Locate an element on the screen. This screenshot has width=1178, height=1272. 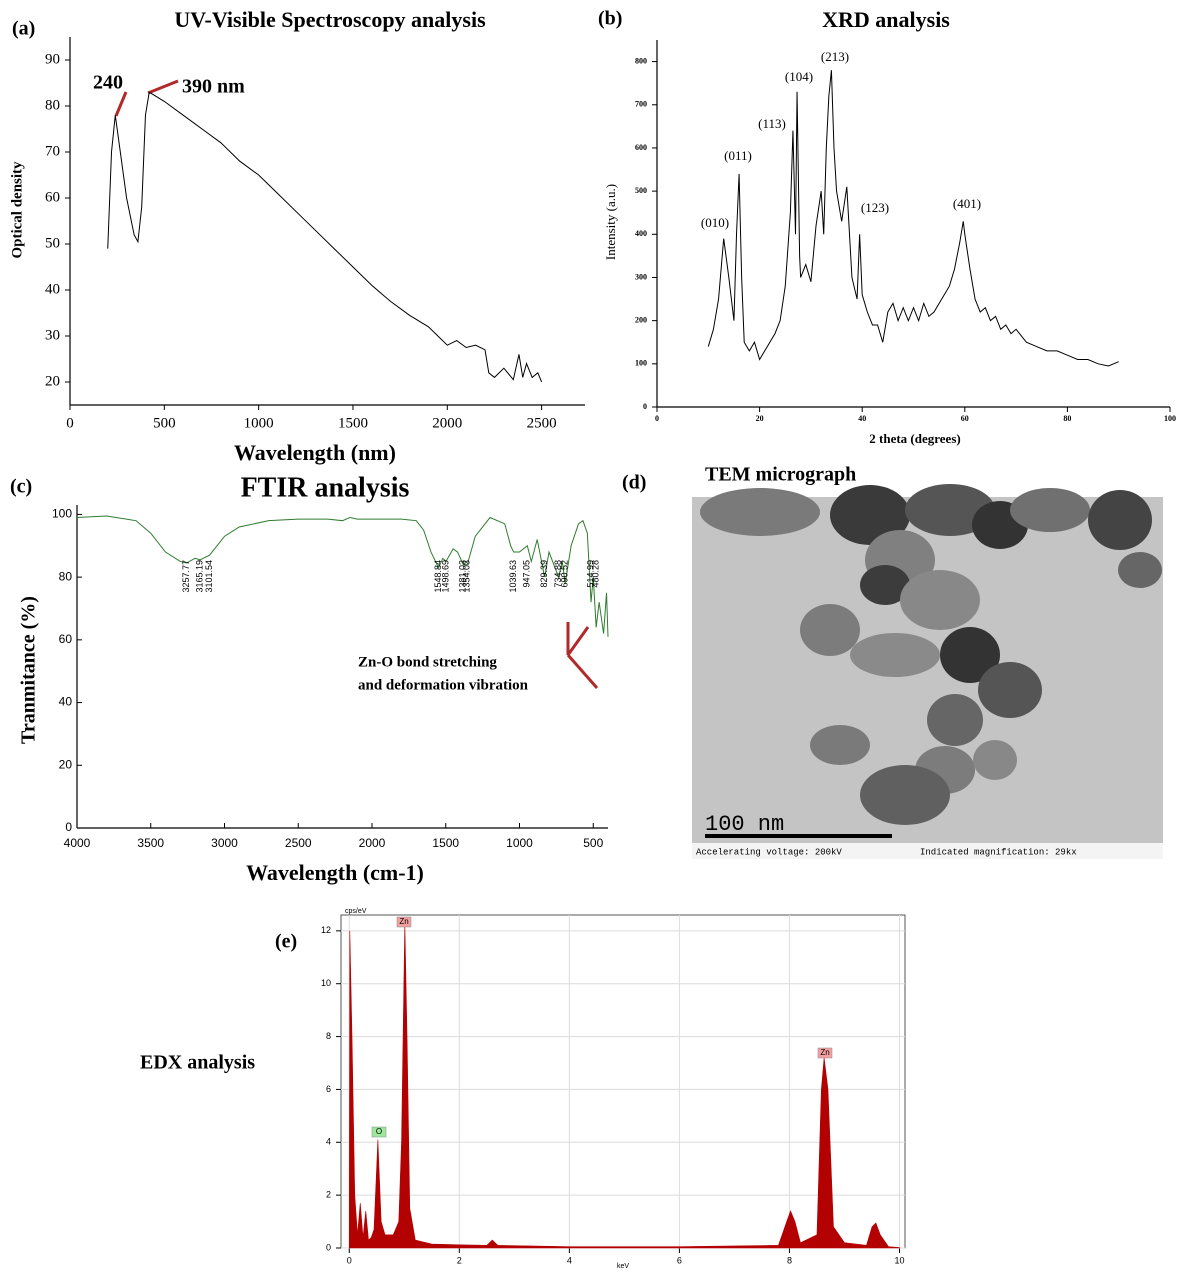
y-tick-label: 6 is located at coordinates (328, 1089).